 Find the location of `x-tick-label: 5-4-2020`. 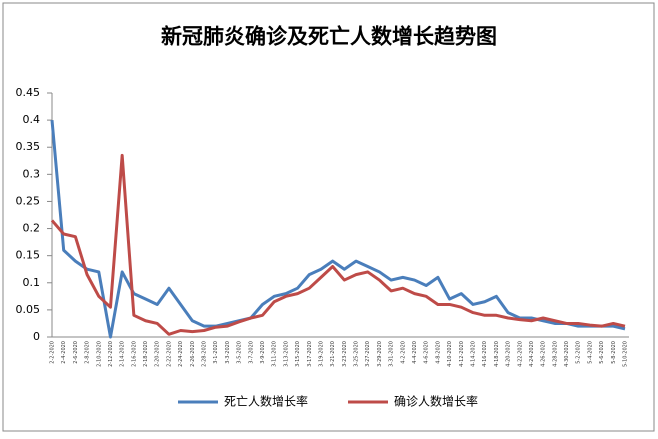

x-tick-label: 5-4-2020 is located at coordinates (590, 352).